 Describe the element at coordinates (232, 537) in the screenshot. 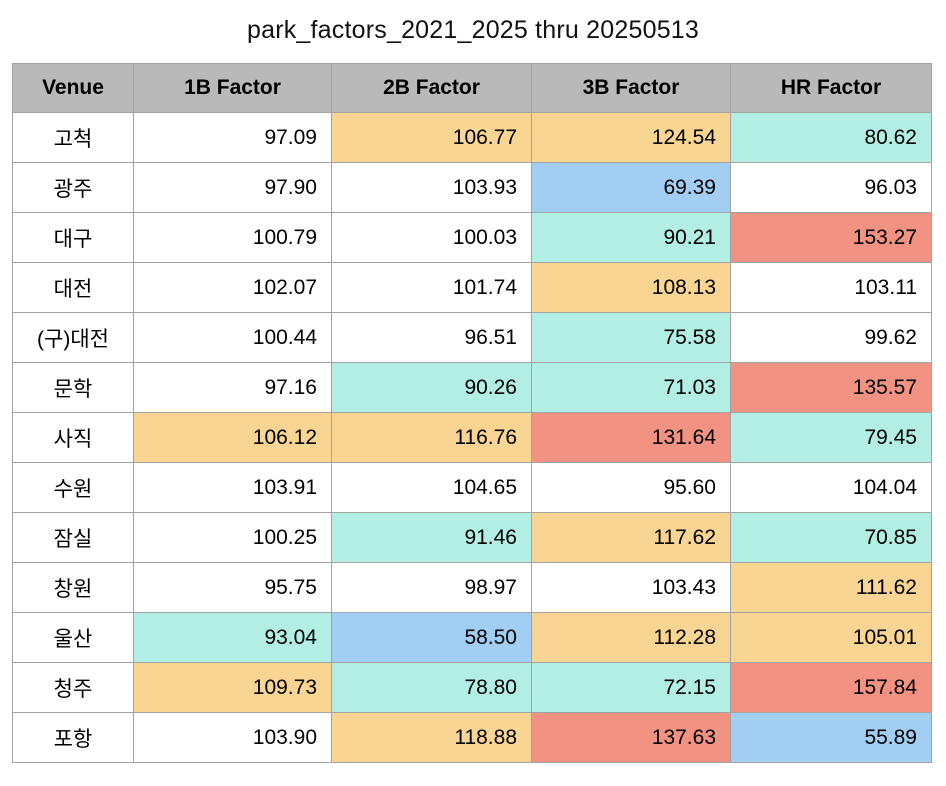

I see `factor-cell: 100.25` at that location.